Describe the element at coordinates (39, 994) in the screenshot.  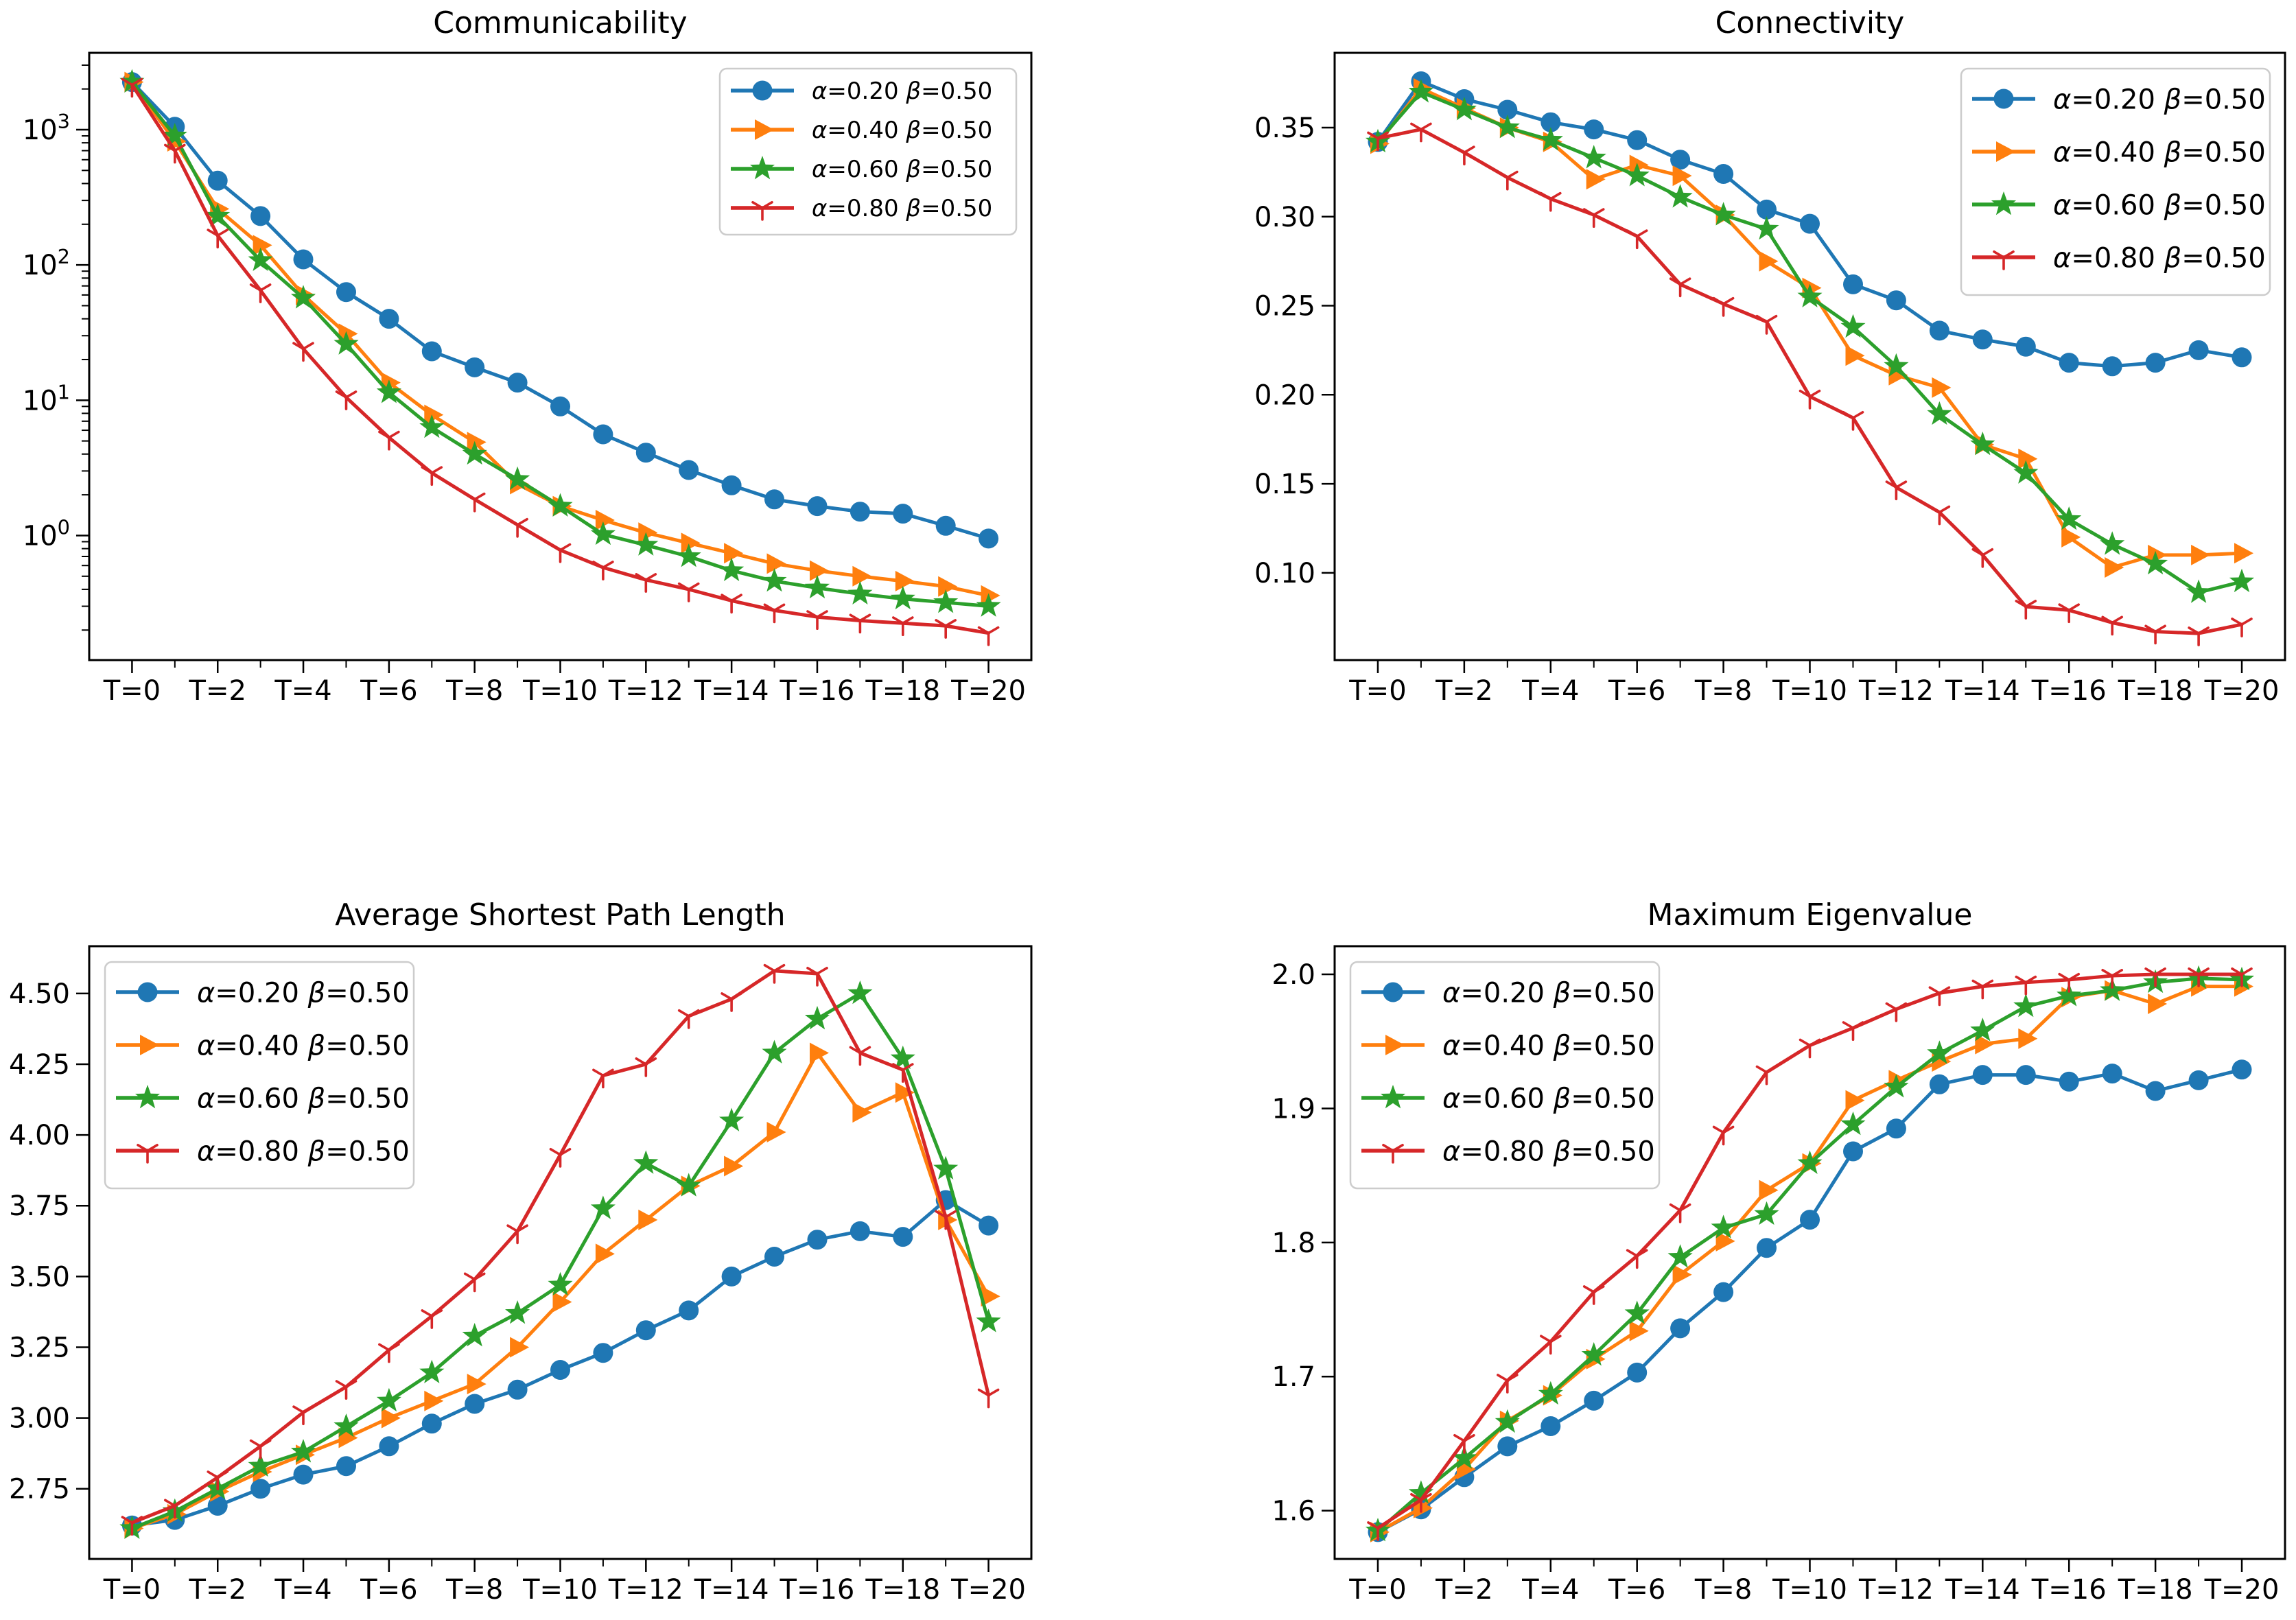
I see `tick-label: 4.50` at that location.